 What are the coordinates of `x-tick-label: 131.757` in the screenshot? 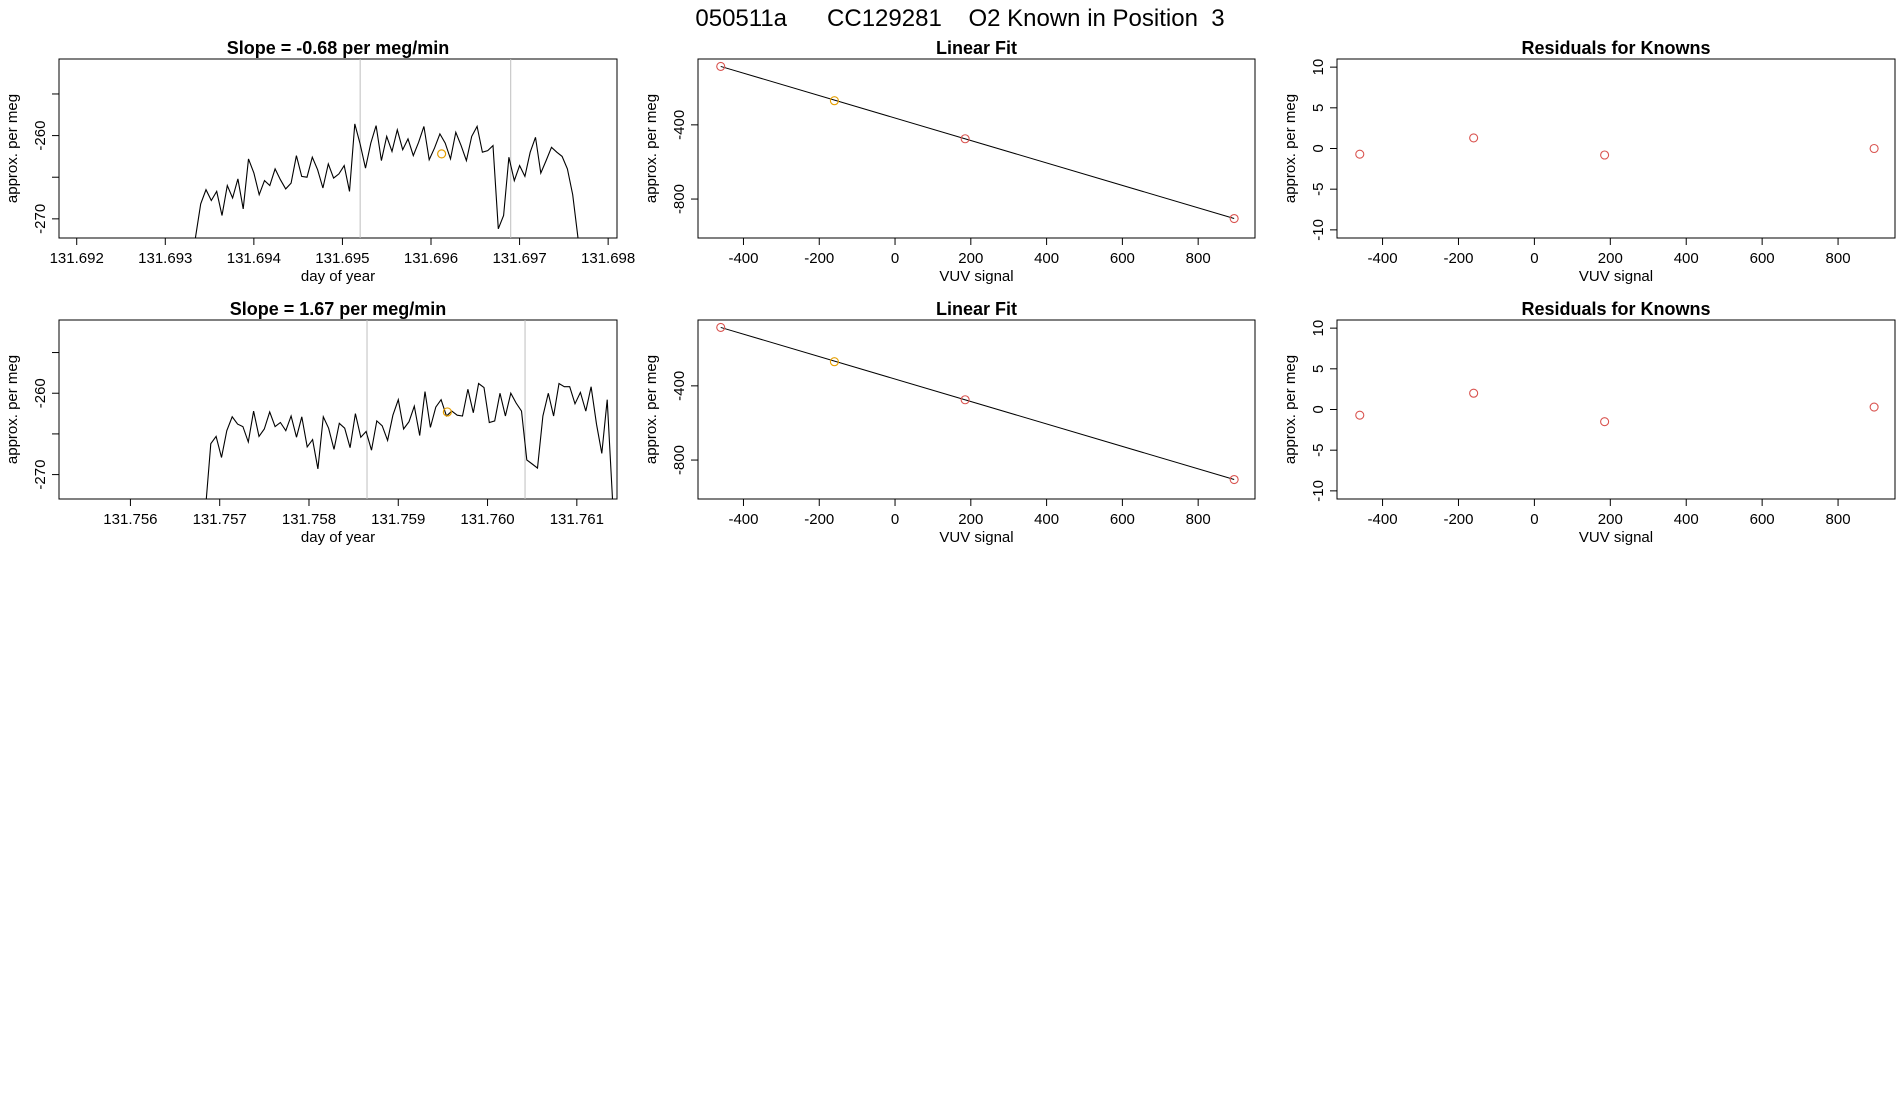 It's located at (220, 519).